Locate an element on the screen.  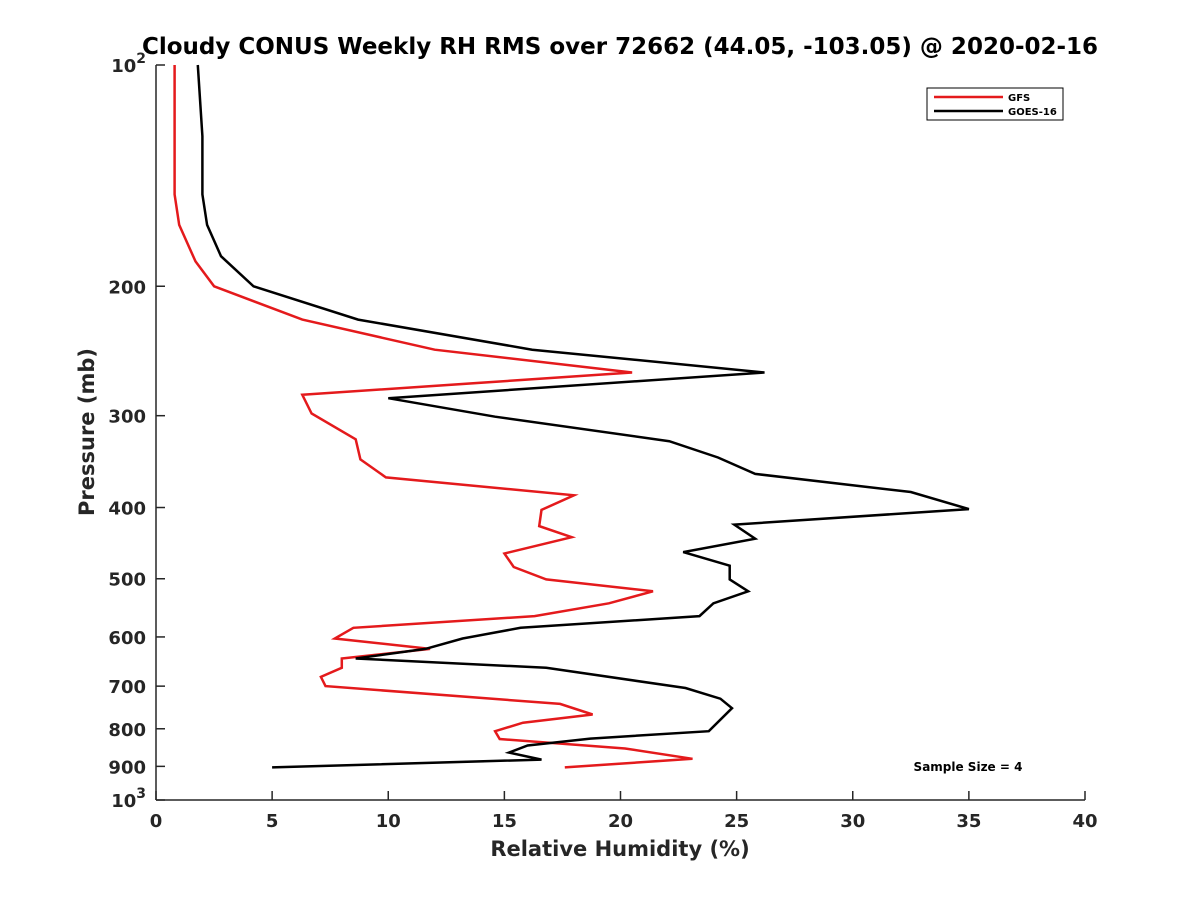
y-tick-label: 400 is located at coordinates (127, 509).